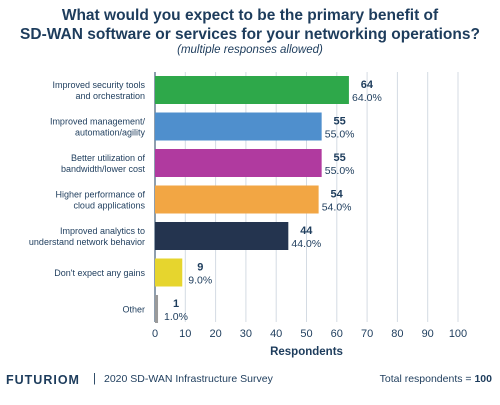  What do you see at coordinates (337, 208) in the screenshot?
I see `bar-percent-label: 54.0%` at bounding box center [337, 208].